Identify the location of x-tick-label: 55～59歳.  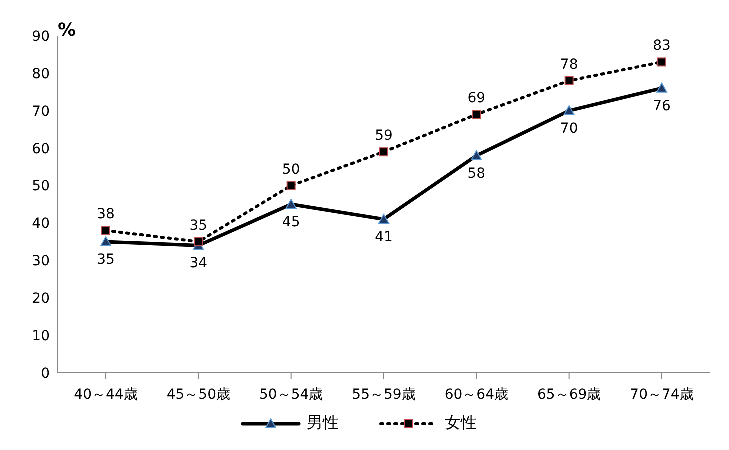
(384, 394).